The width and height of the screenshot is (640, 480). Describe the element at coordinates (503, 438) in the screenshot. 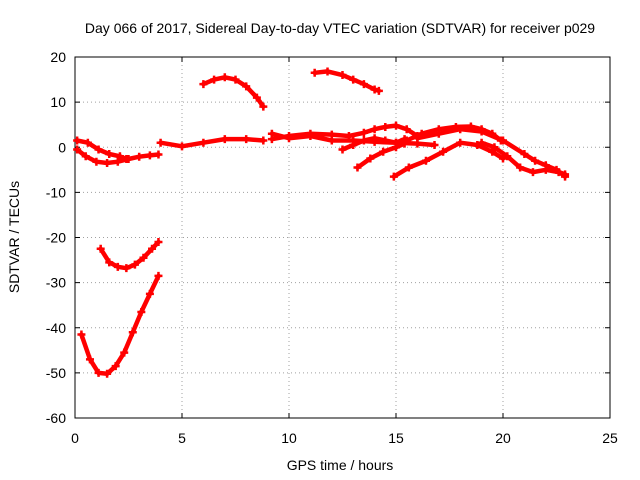

I see `x-tick-label: 20` at that location.